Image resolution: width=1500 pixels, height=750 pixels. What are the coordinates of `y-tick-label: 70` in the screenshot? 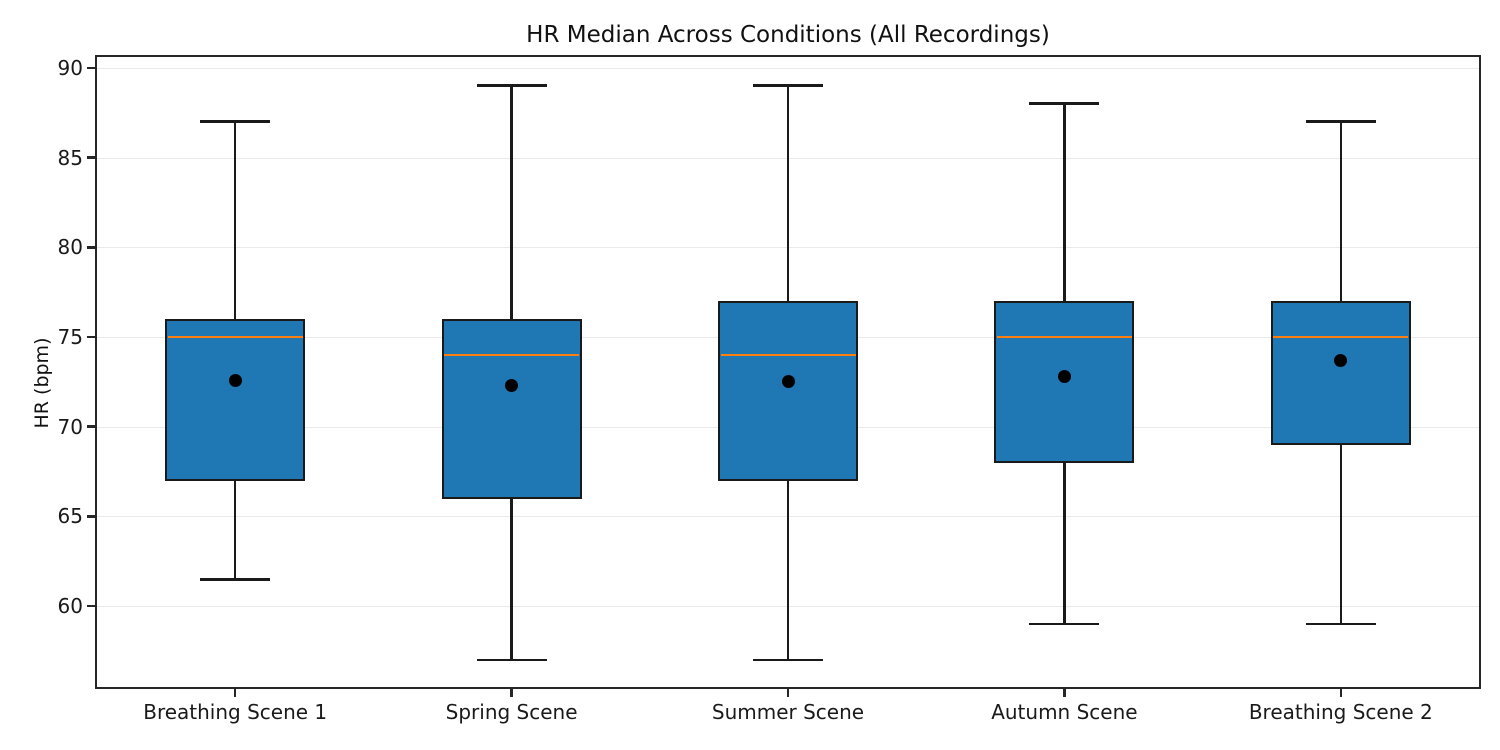 It's located at (70, 426).